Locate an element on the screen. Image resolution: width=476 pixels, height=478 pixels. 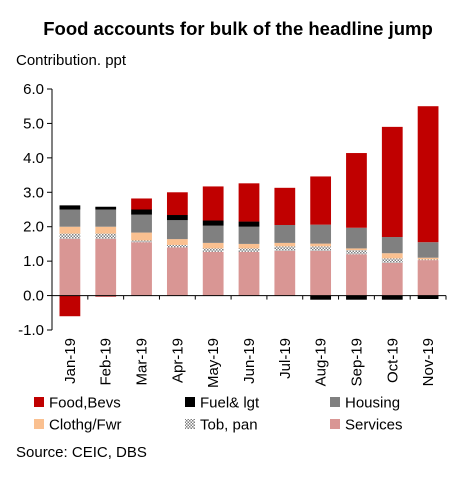
legend-label: Tob, pan is located at coordinates (229, 425).